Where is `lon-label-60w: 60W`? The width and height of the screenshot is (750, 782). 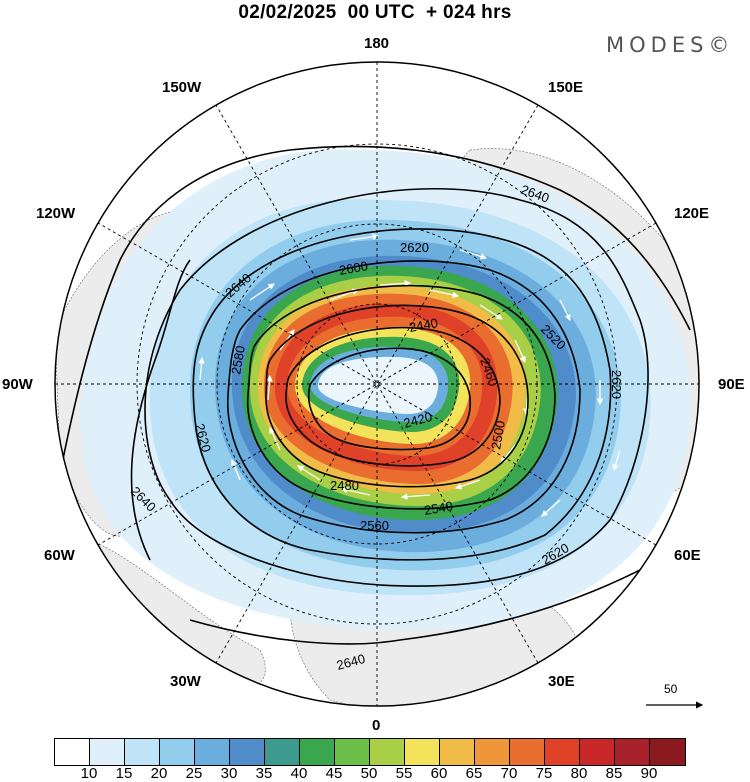 lon-label-60w: 60W is located at coordinates (59, 555).